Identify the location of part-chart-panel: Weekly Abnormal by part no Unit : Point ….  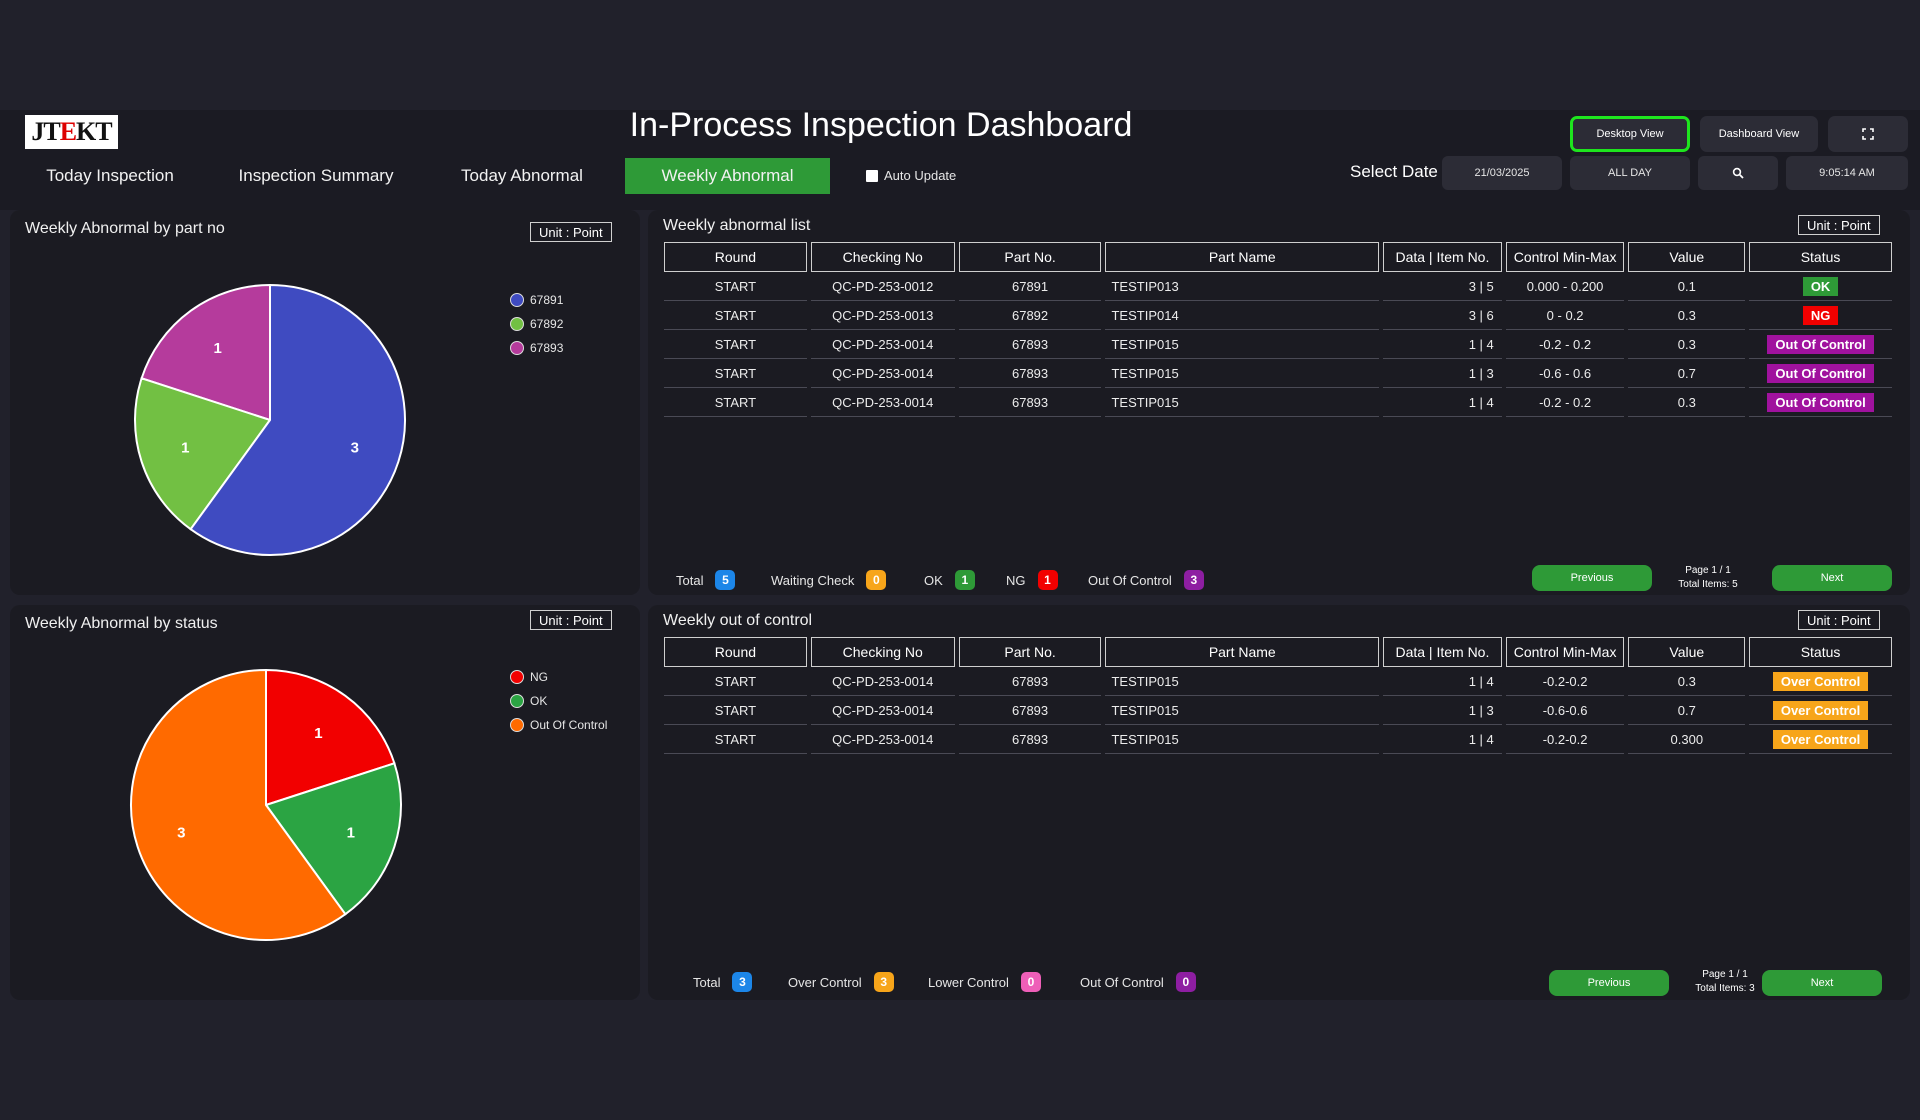
(325, 402).